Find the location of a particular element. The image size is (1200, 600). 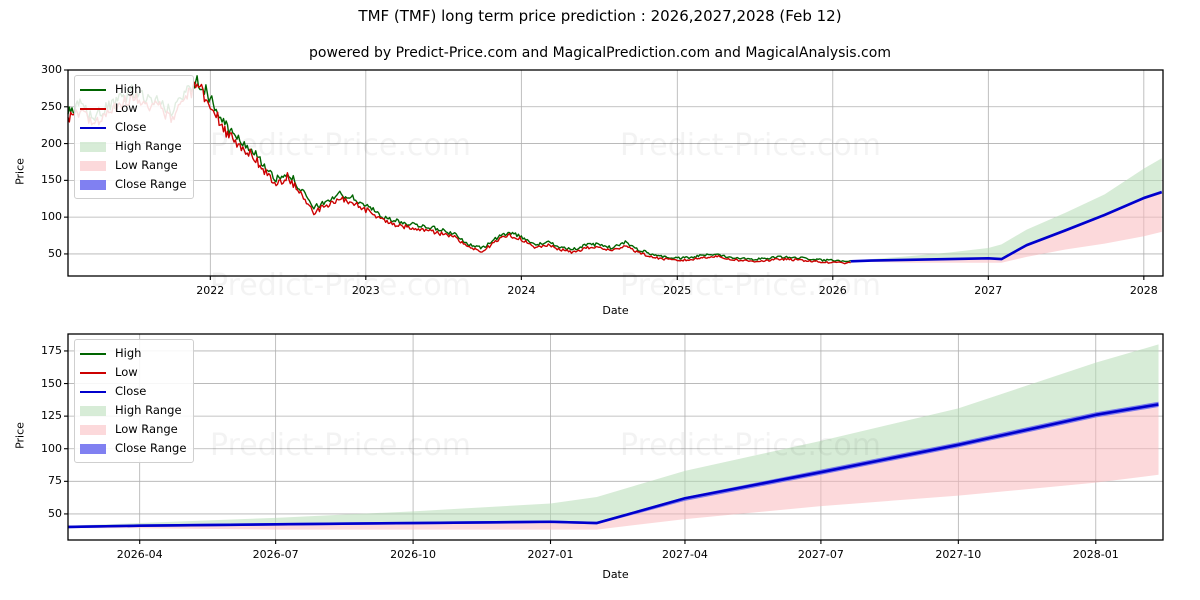

x-tick-label: 2028-01 is located at coordinates (1095, 554).